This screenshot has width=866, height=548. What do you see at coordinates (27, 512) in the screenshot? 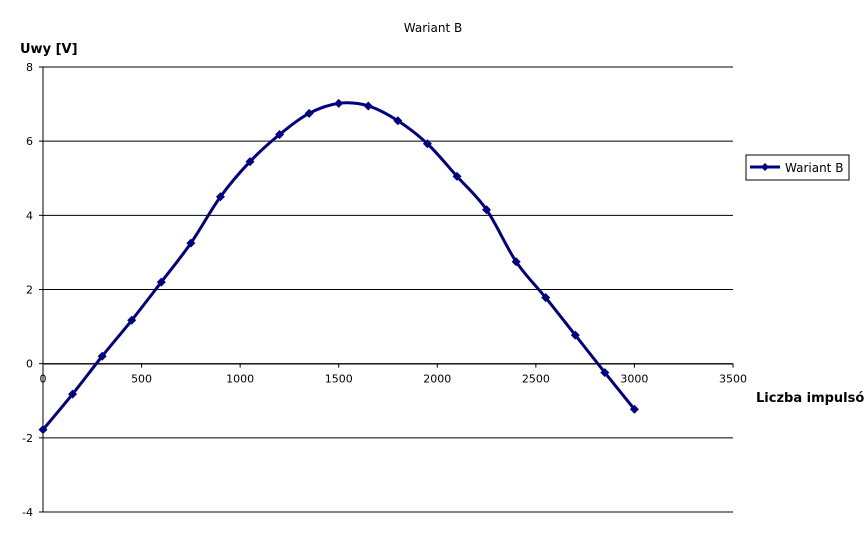
I see `y-tick-label: -4` at bounding box center [27, 512].